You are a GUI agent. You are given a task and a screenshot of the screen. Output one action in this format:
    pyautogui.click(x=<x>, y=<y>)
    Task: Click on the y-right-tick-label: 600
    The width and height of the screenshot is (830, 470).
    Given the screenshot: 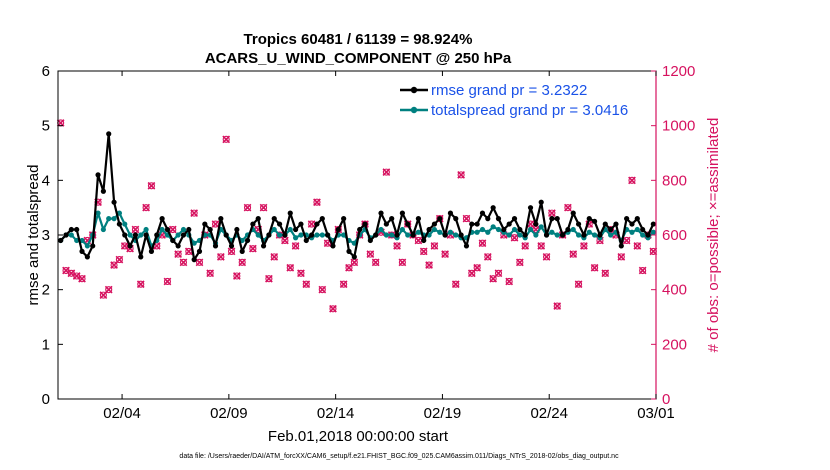 What is the action you would take?
    pyautogui.click(x=674, y=235)
    